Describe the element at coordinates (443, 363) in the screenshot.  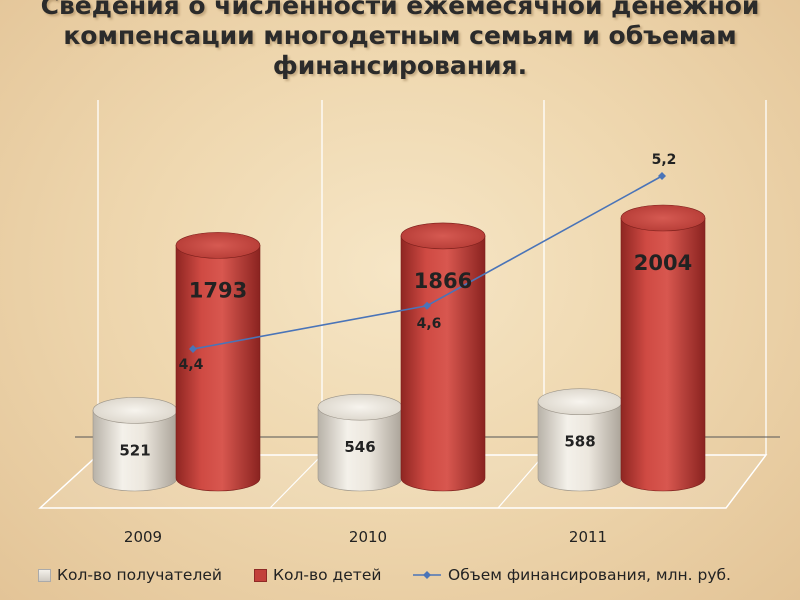
I see `bar-children-2010-body` at that location.